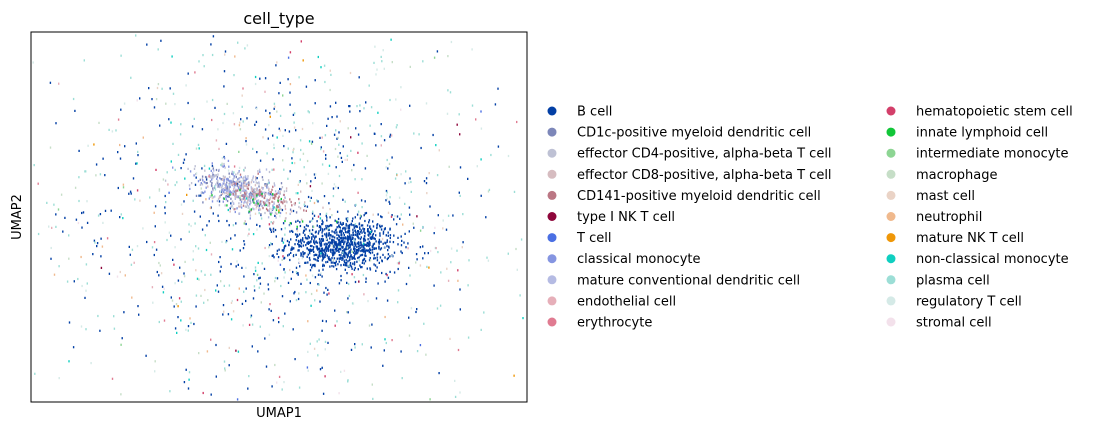 This screenshot has height=431, width=1099. I want to click on legend-marker, so click(552, 216).